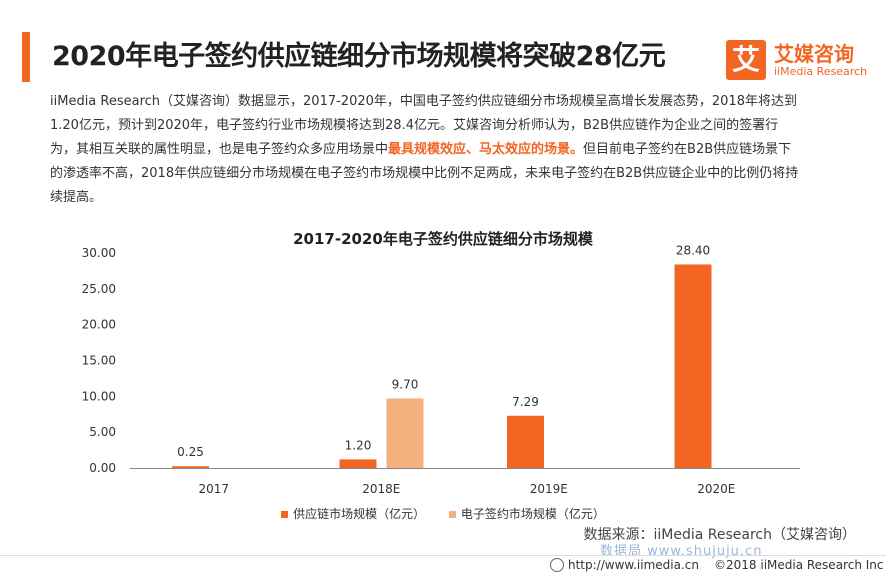 Image resolution: width=886 pixels, height=576 pixels. I want to click on y-tick-label: 30.00, so click(99, 253).